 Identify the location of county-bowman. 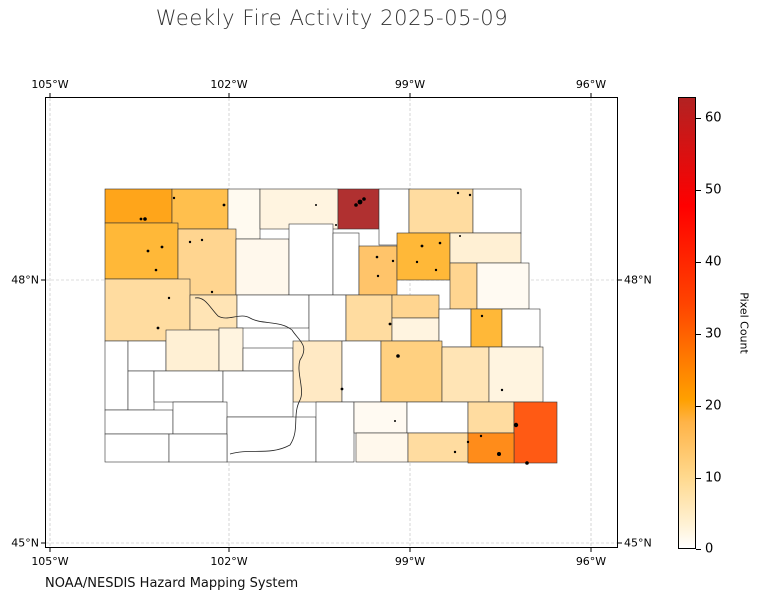
(139, 422).